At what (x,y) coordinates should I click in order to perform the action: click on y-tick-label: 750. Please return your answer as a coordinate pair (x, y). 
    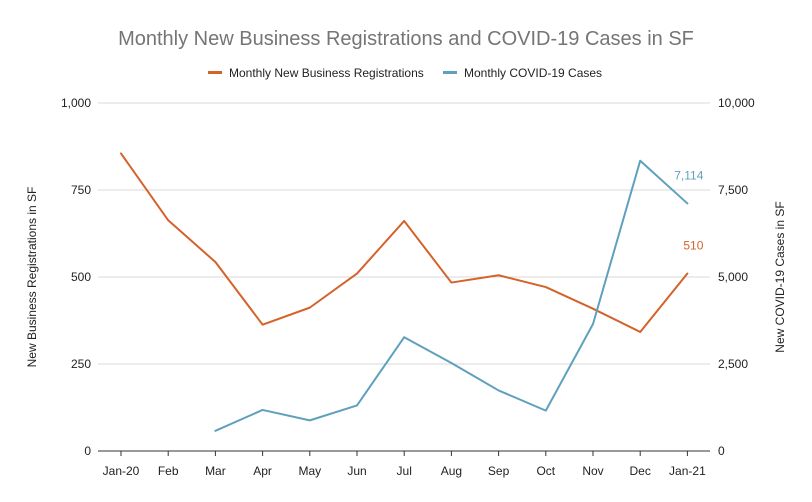
    Looking at the image, I should click on (81, 190).